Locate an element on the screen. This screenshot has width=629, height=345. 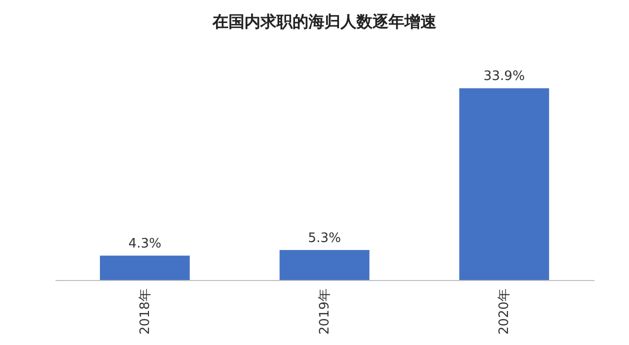
chart-title: 在国内求职的海归人数逐年增速 is located at coordinates (325, 22).